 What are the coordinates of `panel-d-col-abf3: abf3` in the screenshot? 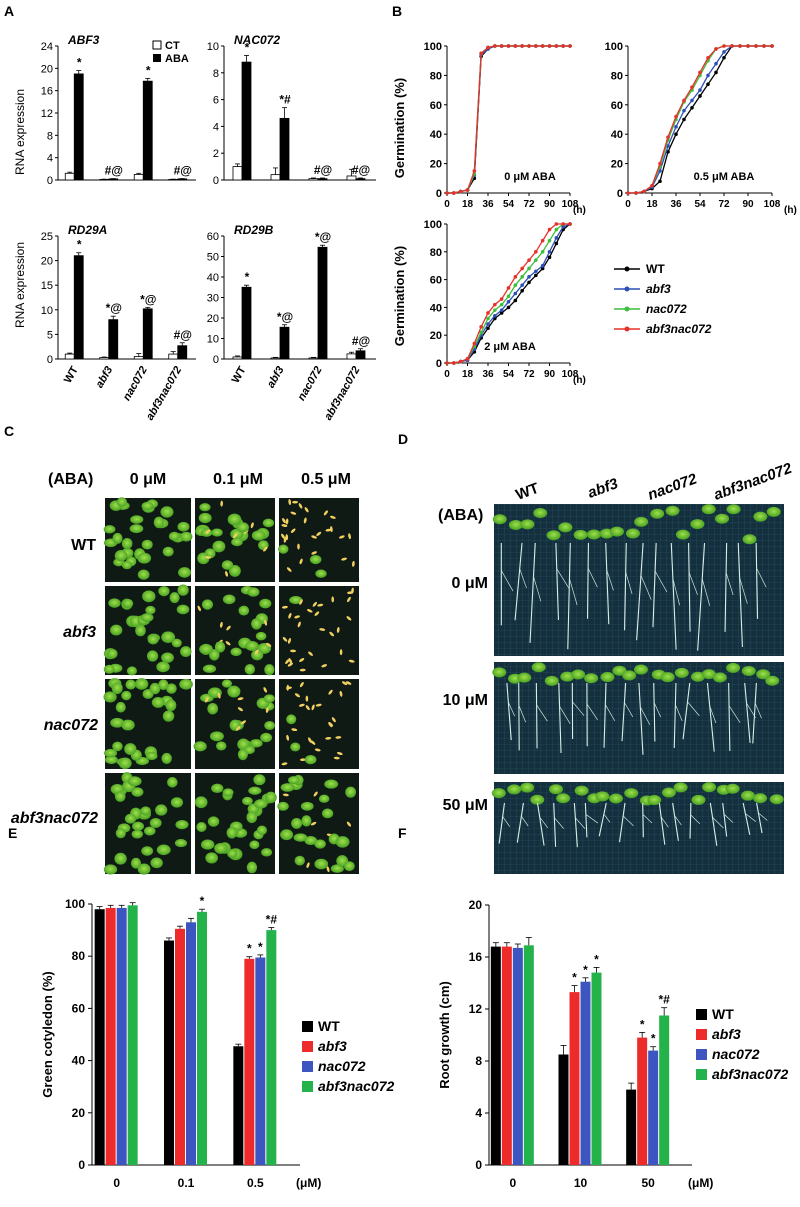 It's located at (603, 488).